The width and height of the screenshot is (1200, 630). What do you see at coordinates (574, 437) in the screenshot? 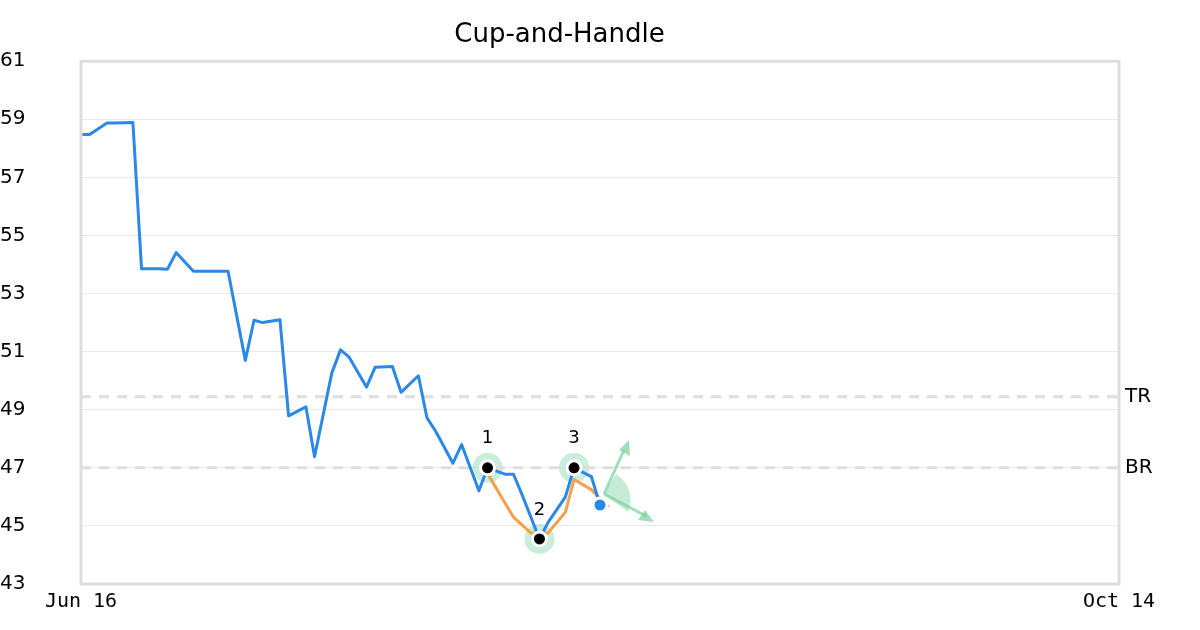
I see `annotation: 3` at bounding box center [574, 437].